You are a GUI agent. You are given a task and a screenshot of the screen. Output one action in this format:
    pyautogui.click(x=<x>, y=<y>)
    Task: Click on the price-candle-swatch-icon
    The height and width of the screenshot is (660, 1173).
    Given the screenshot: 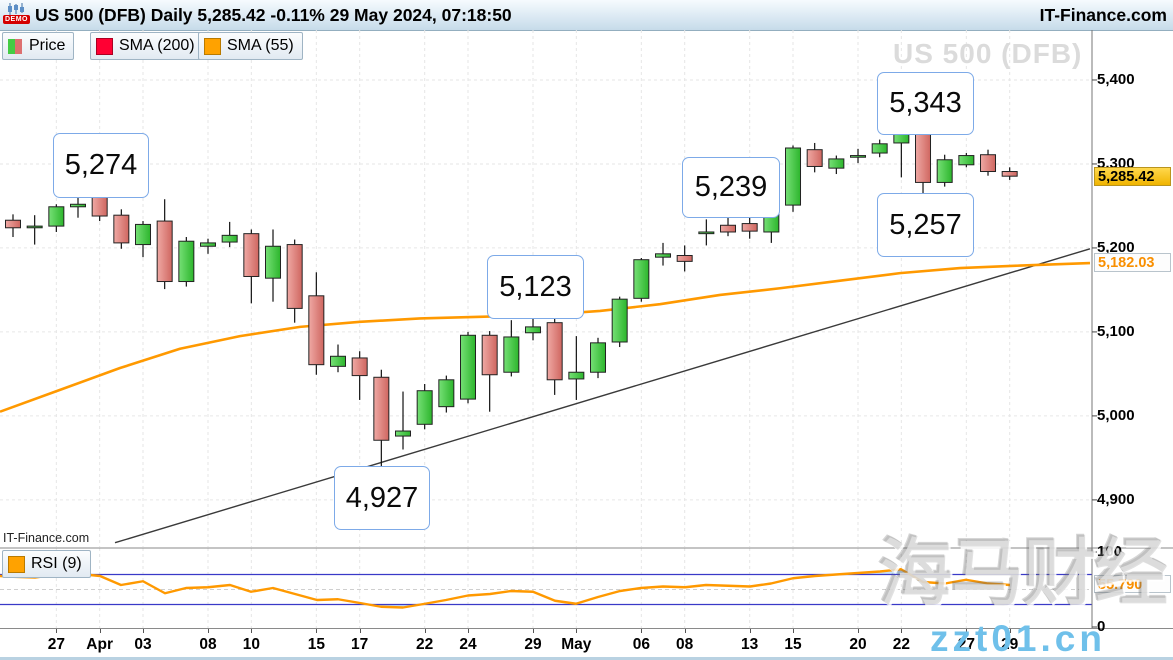 What is the action you would take?
    pyautogui.click(x=15, y=46)
    